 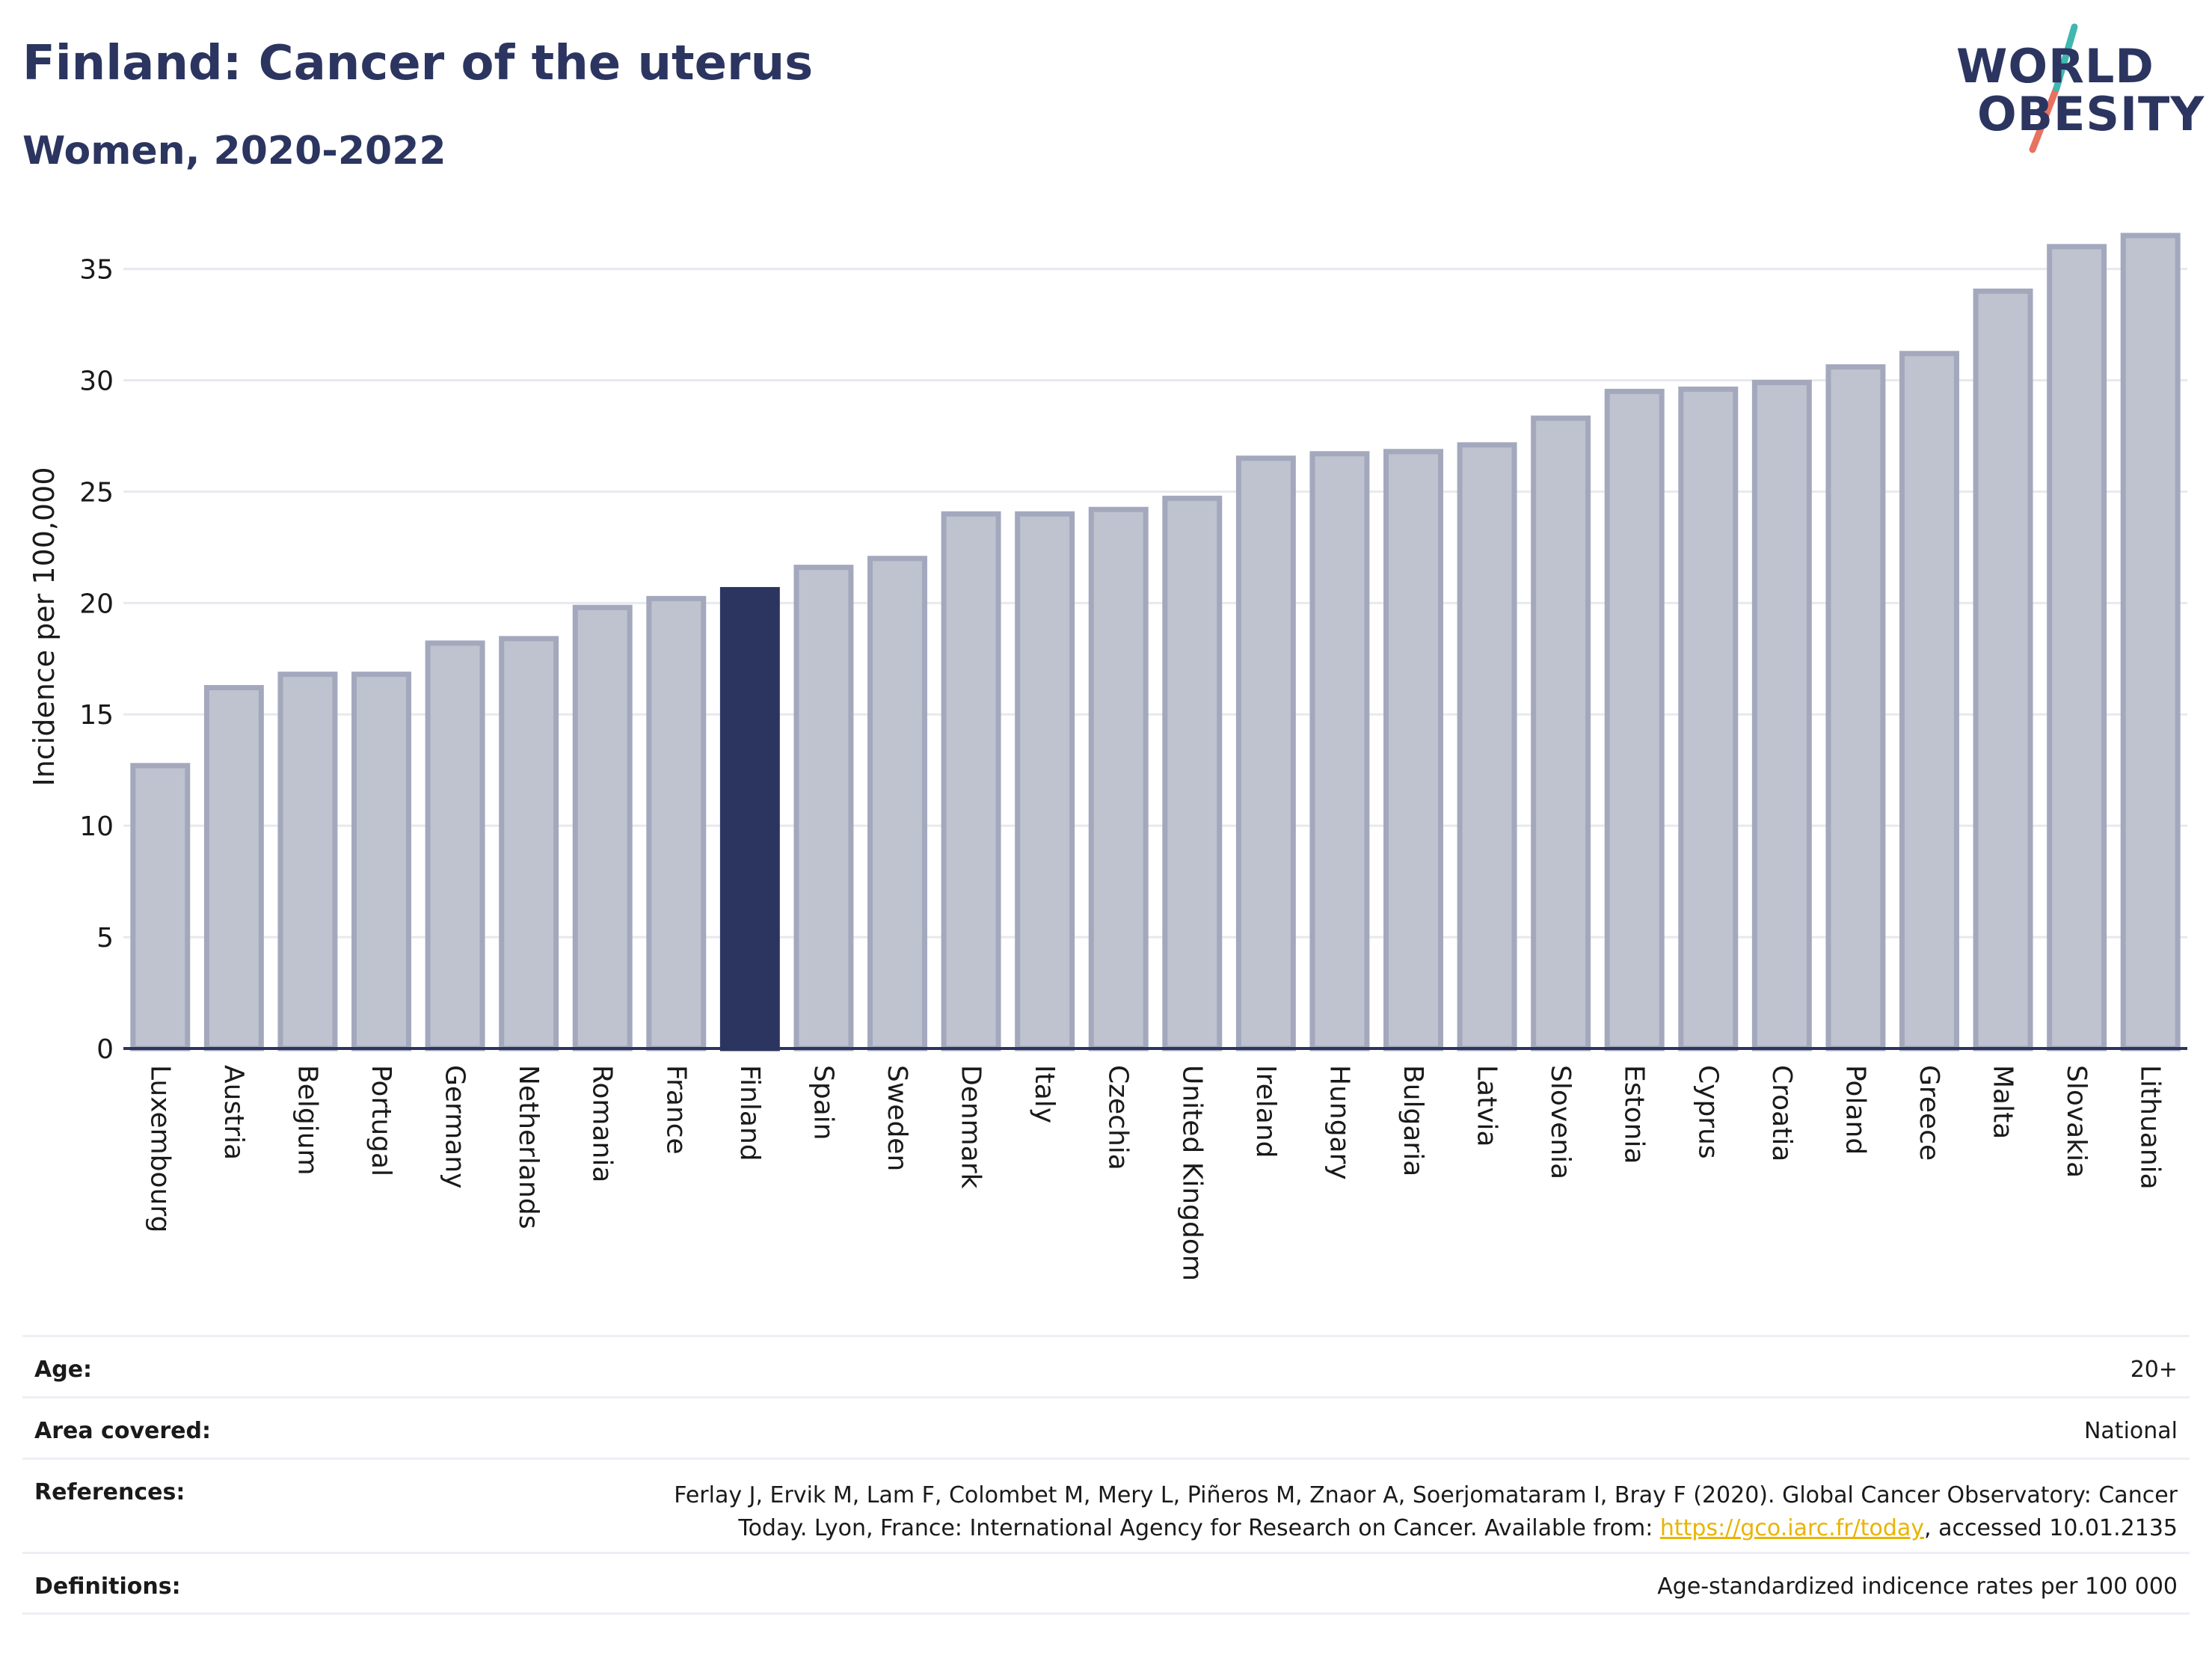 What do you see at coordinates (107, 1586) in the screenshot?
I see `definitions-label: Definitions:` at bounding box center [107, 1586].